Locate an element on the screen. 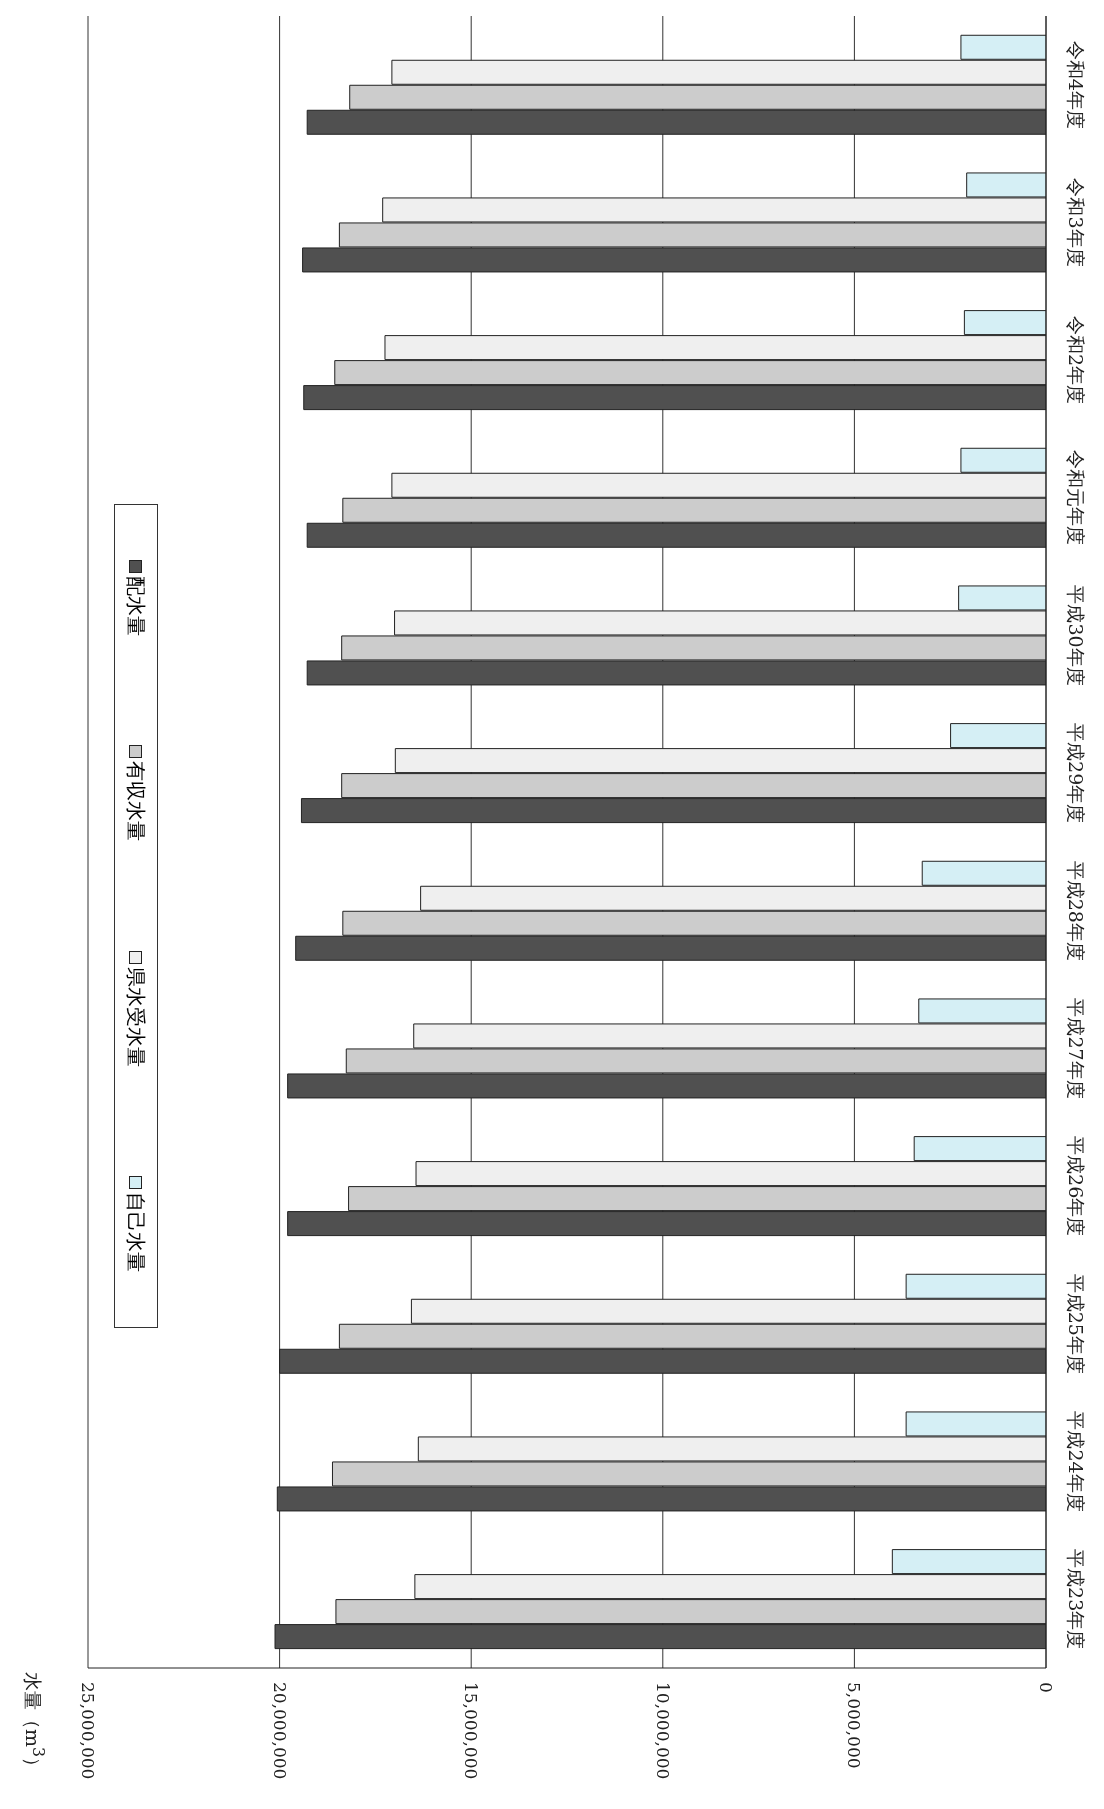  y-tick-label: 平成26年度 is located at coordinates (1076, 1186).